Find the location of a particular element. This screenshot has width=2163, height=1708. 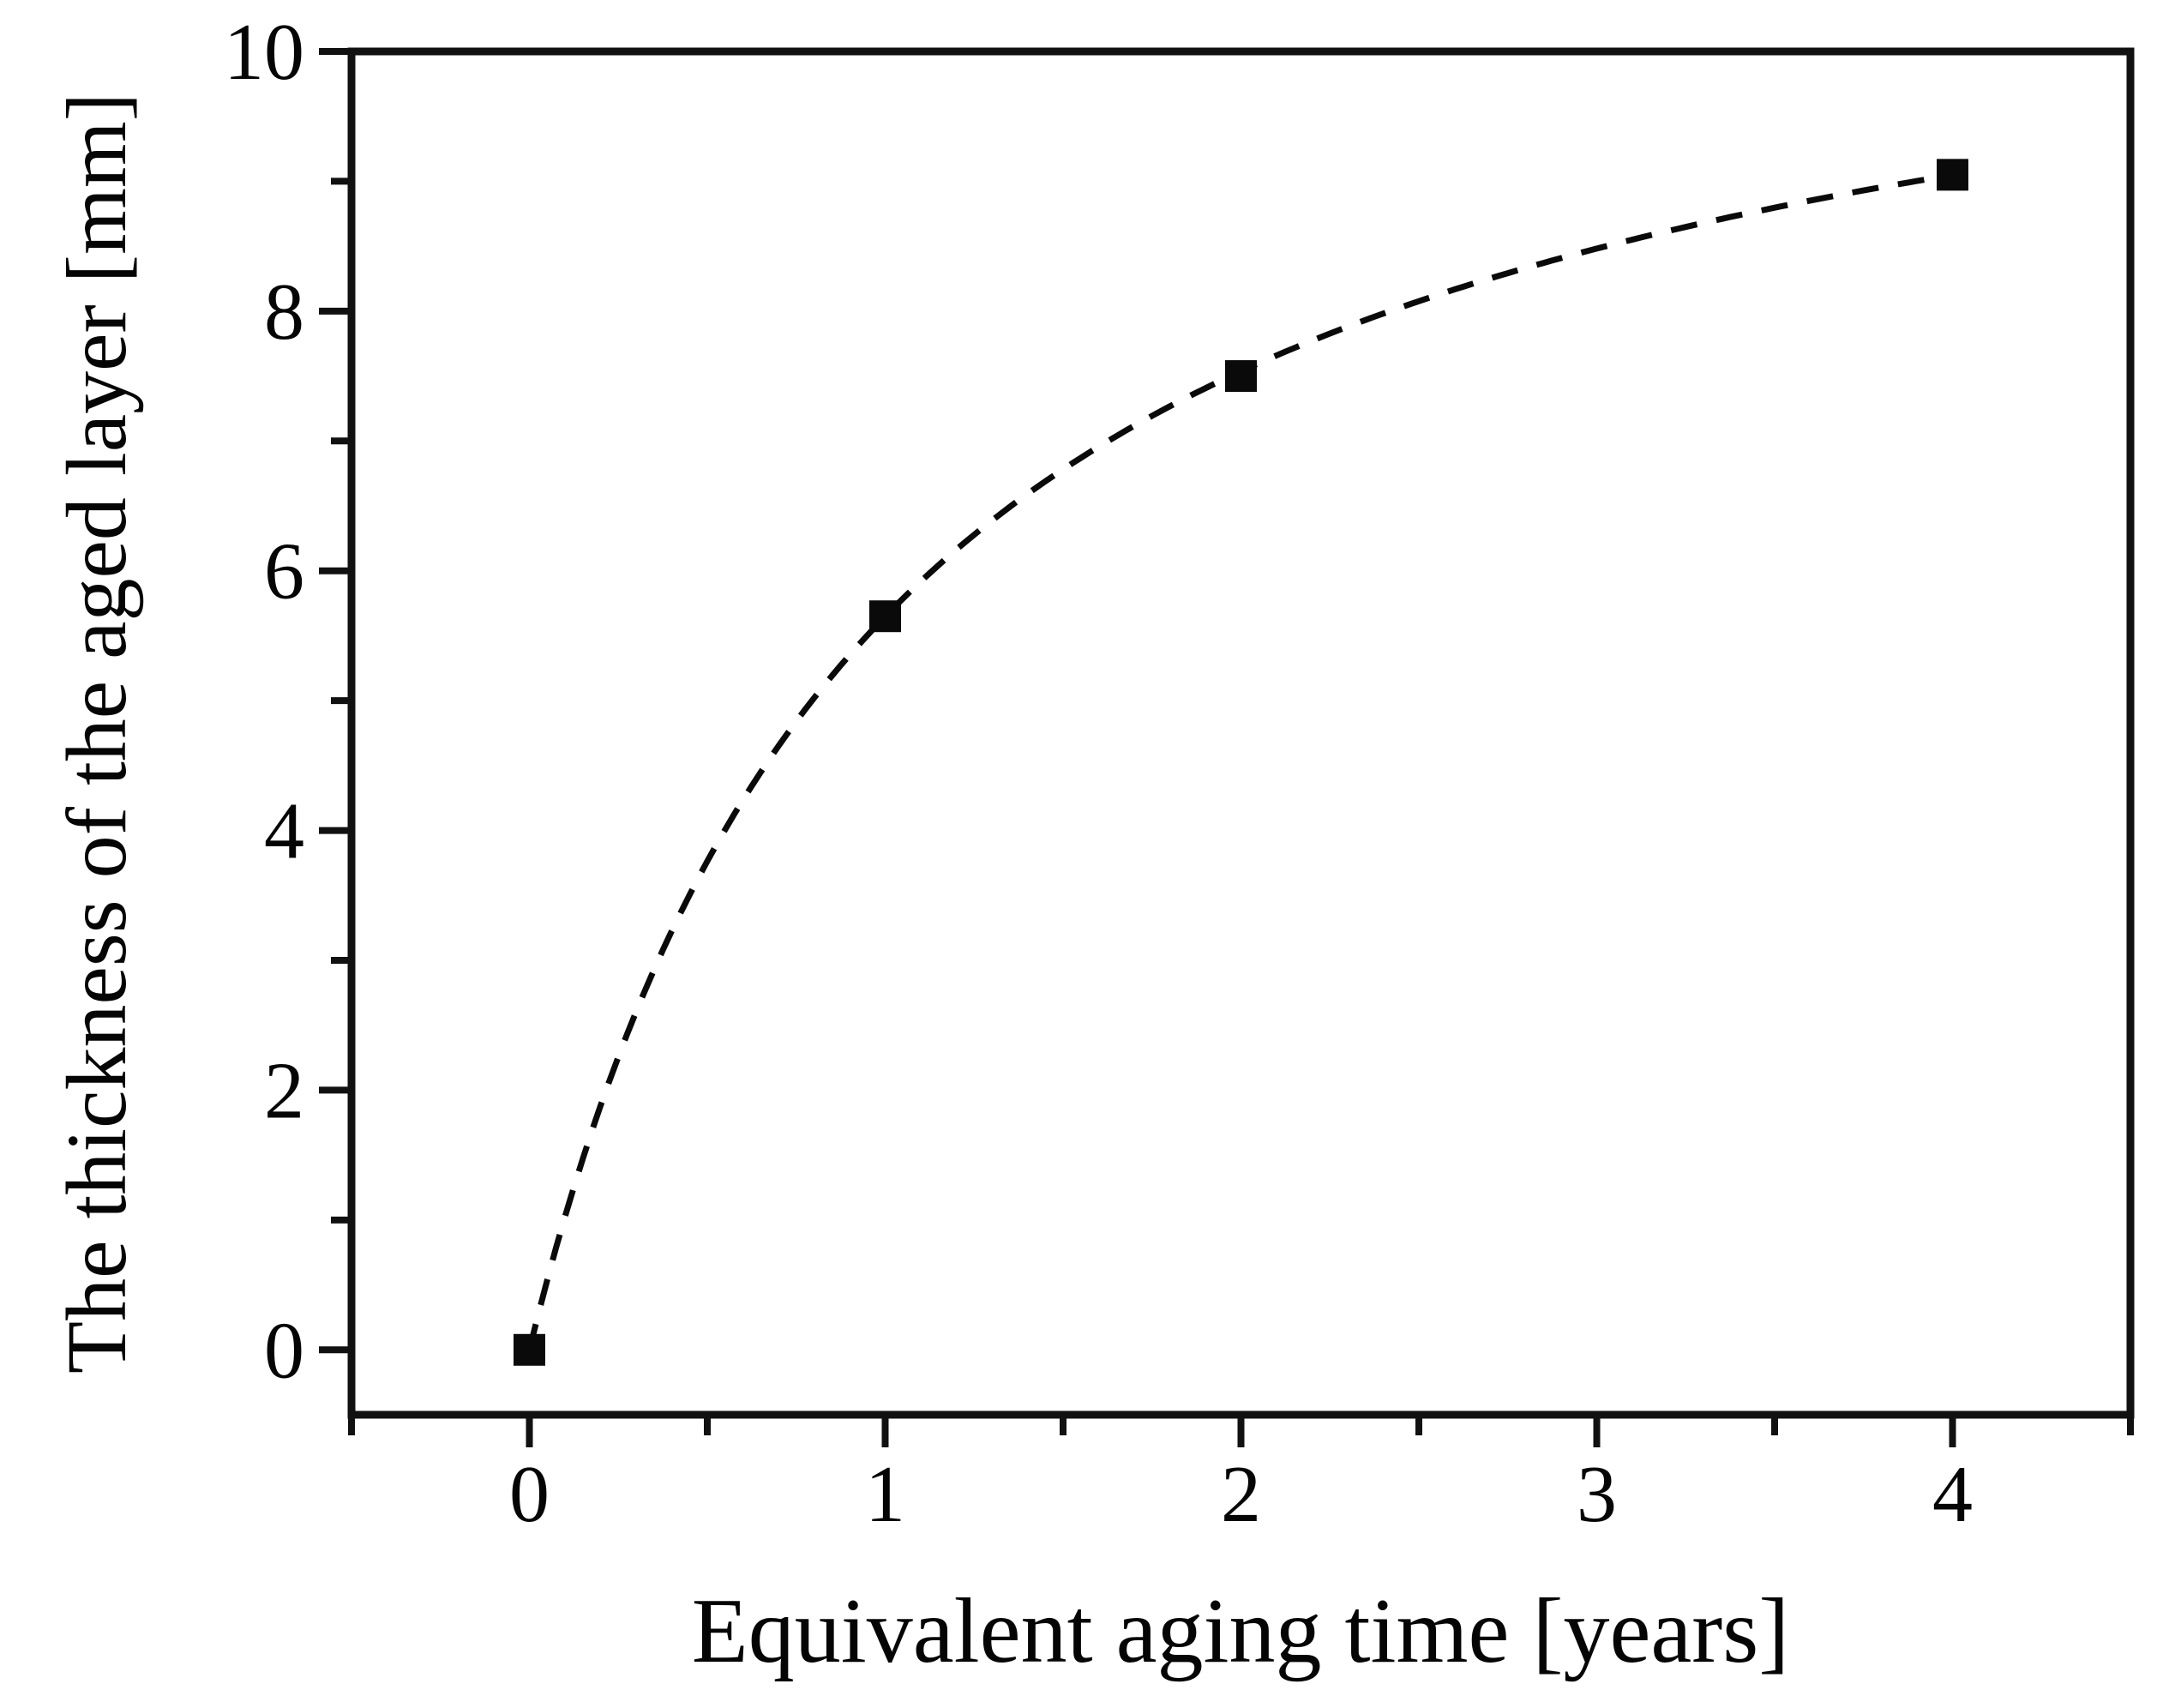

x-tick-label: 1 is located at coordinates (885, 1494).